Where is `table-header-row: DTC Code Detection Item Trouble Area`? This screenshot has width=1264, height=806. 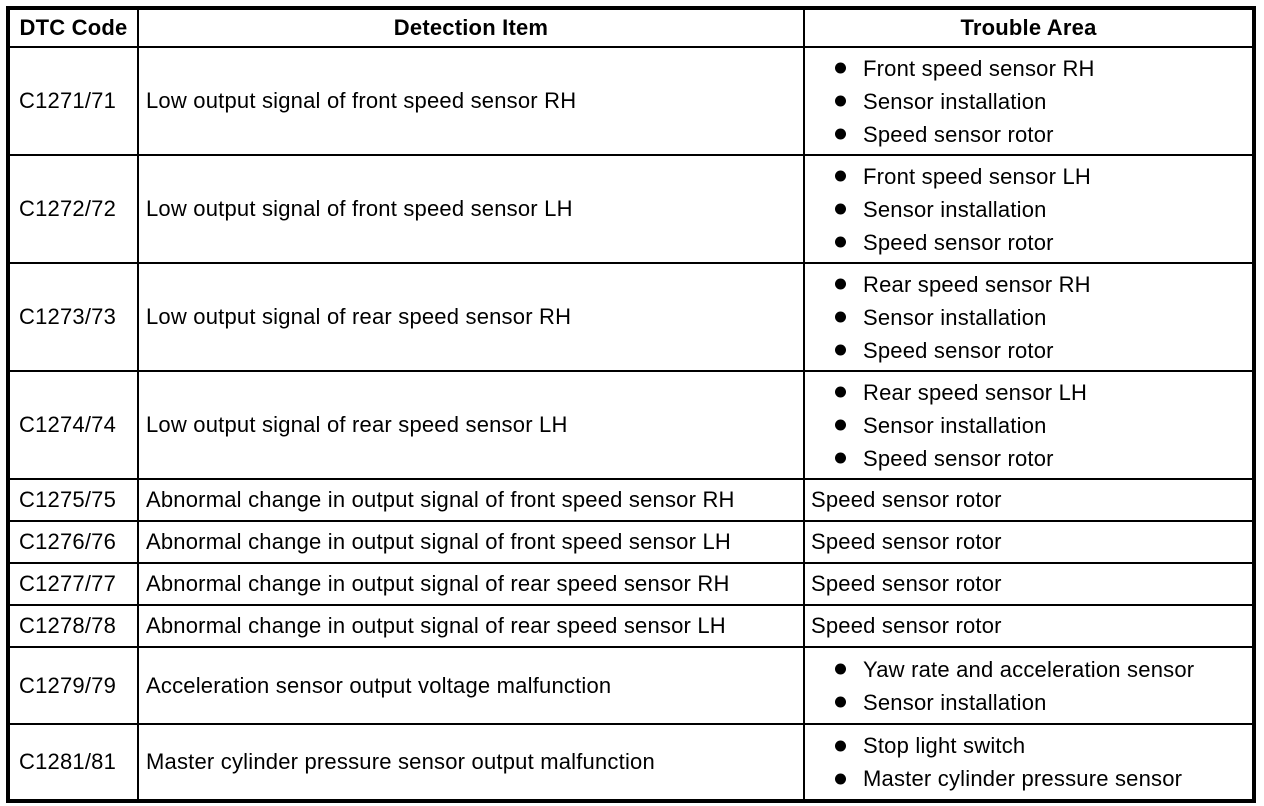 table-header-row: DTC Code Detection Item Trouble Area is located at coordinates (631, 27).